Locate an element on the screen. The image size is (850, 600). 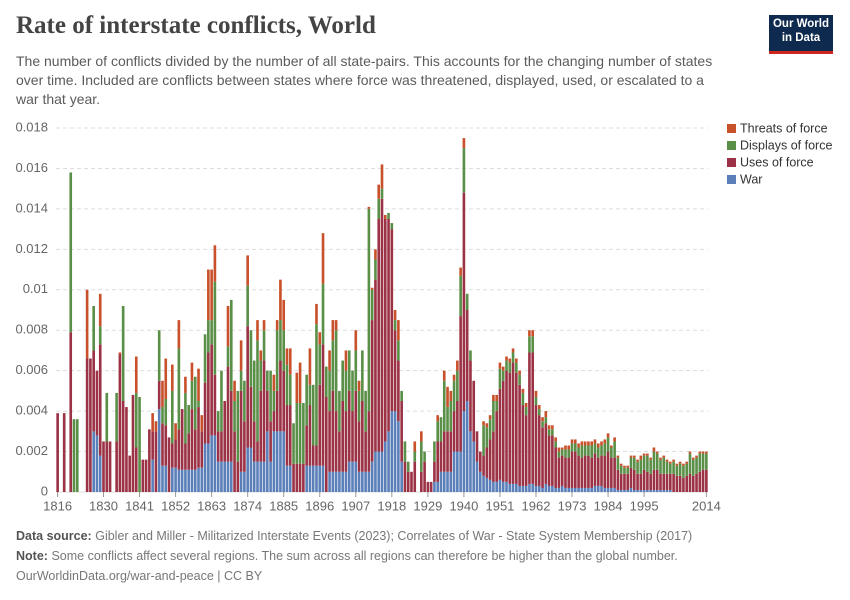
logo: Our World in Data is located at coordinates (801, 34).